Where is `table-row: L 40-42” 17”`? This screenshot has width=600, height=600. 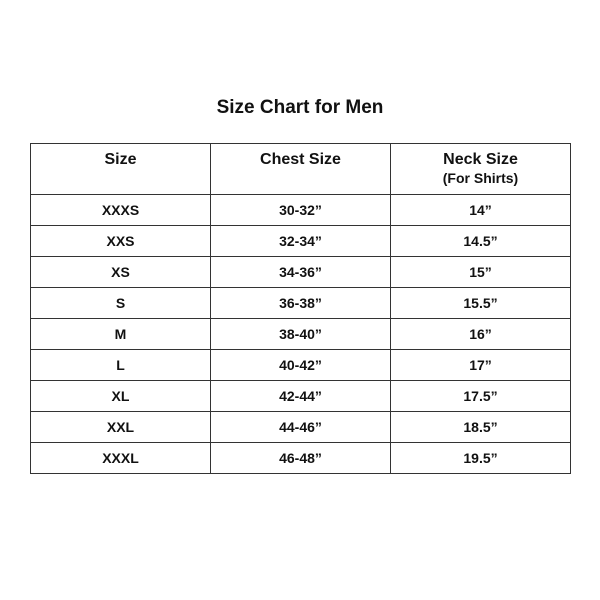 table-row: L 40-42” 17” is located at coordinates (300, 365).